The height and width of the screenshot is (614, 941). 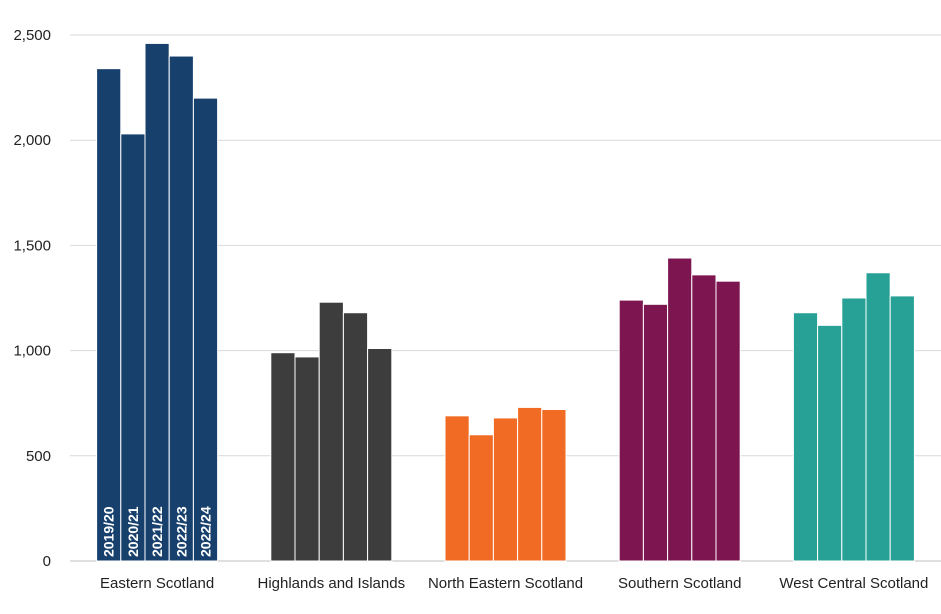 I want to click on bar-series-label: 2019/20, so click(x=109, y=531).